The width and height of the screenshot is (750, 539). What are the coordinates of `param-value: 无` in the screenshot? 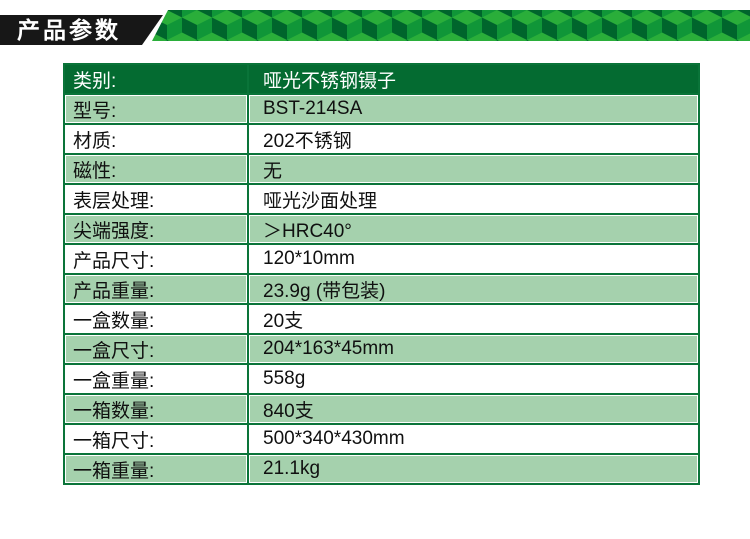 It's located at (473, 169).